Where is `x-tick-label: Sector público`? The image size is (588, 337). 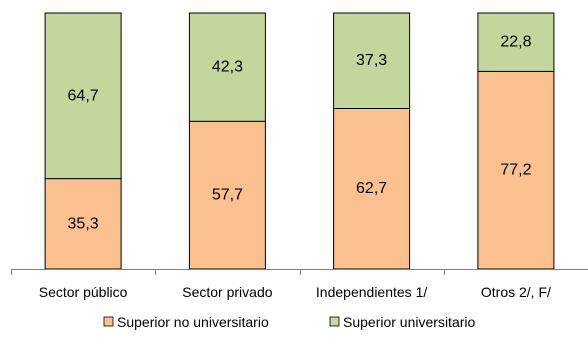 x-tick-label: Sector público is located at coordinates (83, 292).